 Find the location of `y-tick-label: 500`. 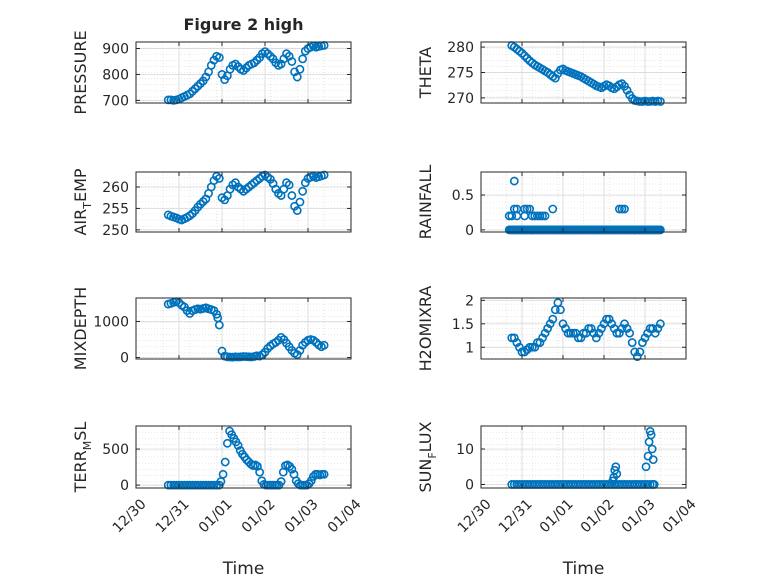

y-tick-label: 500 is located at coordinates (115, 450).